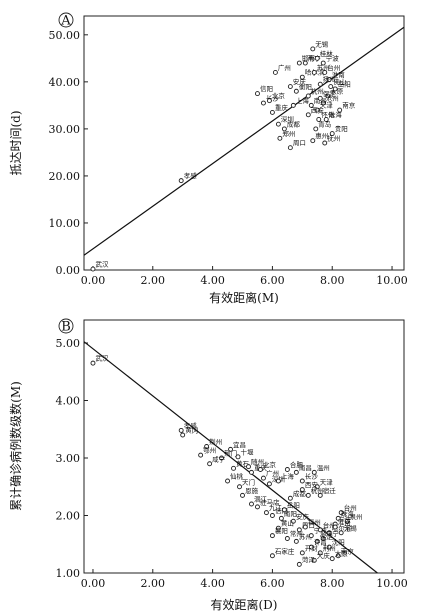  What do you see at coordinates (330, 490) in the screenshot?
I see `b-point-label: 宿迁` at bounding box center [330, 490].